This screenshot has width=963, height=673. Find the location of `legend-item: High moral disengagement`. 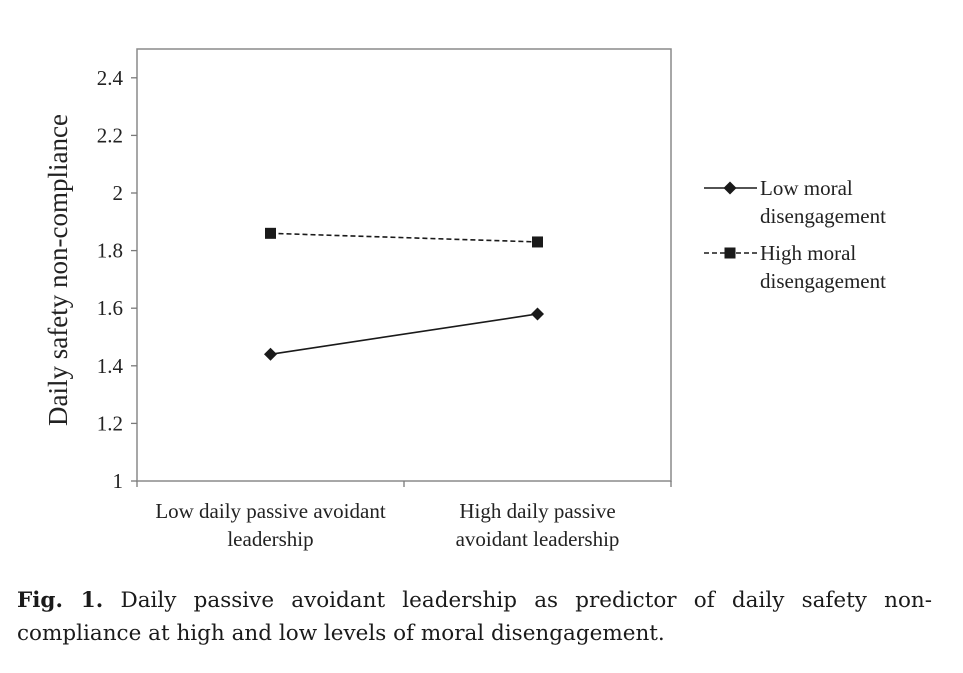

legend-item: High moral disengagement is located at coordinates (795, 267).